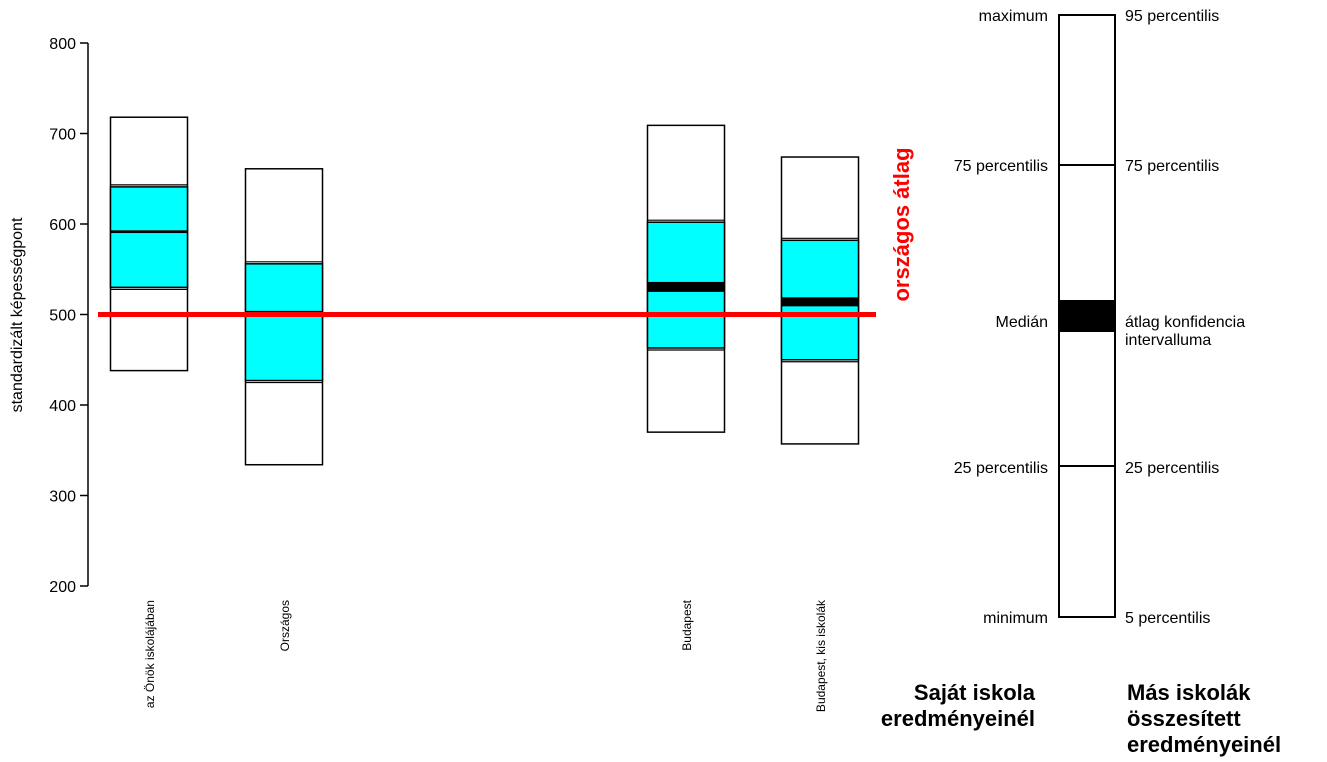 This screenshot has height=762, width=1327. Describe the element at coordinates (1172, 166) in the screenshot. I see `legend-right-p75: 75 percentilis` at that location.